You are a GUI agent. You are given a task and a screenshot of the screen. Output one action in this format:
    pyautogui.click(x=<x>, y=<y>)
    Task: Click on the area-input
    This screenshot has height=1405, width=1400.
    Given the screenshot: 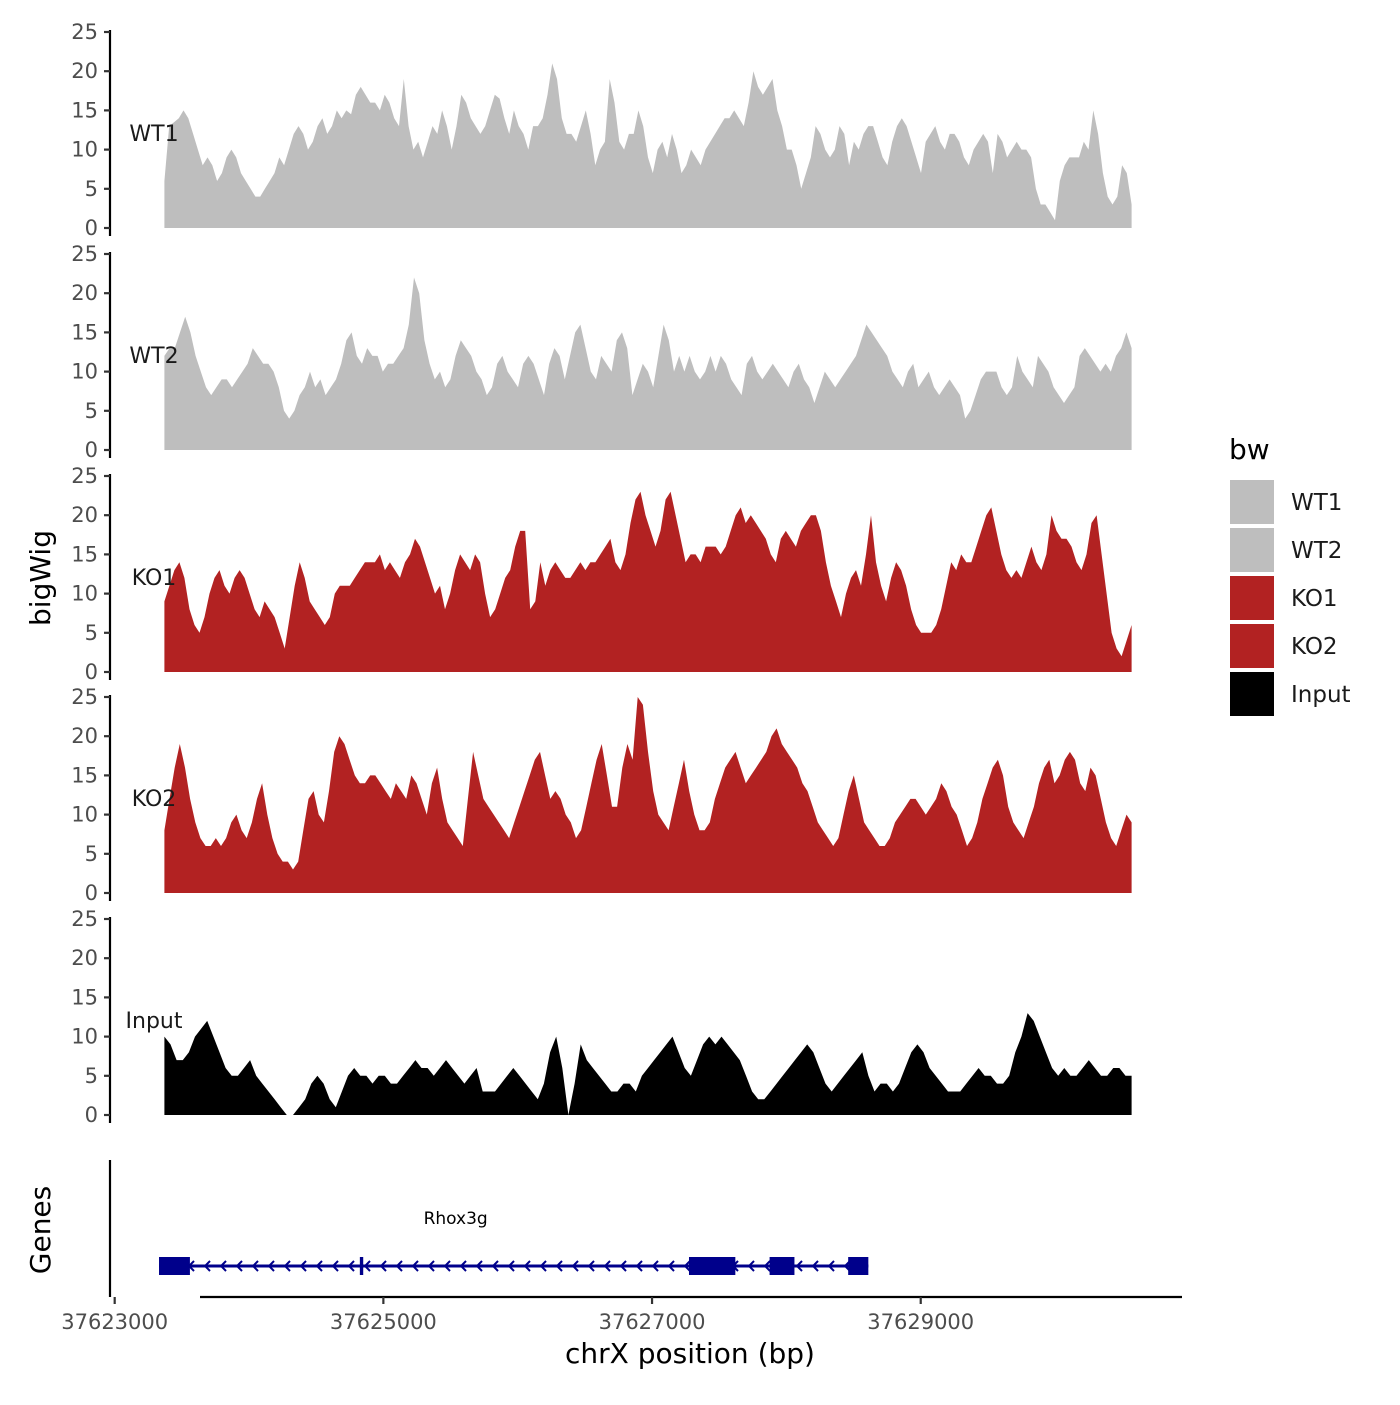 What is the action you would take?
    pyautogui.click(x=648, y=1064)
    